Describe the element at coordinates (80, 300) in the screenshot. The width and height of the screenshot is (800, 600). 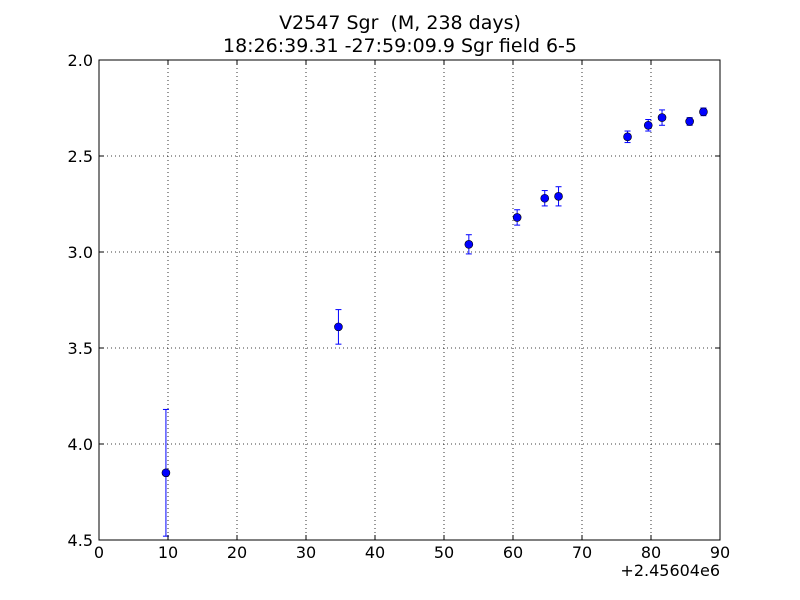
I see `y-tick-labels: 2.0 2.5 3.0 3.5 4.0 4.5` at that location.